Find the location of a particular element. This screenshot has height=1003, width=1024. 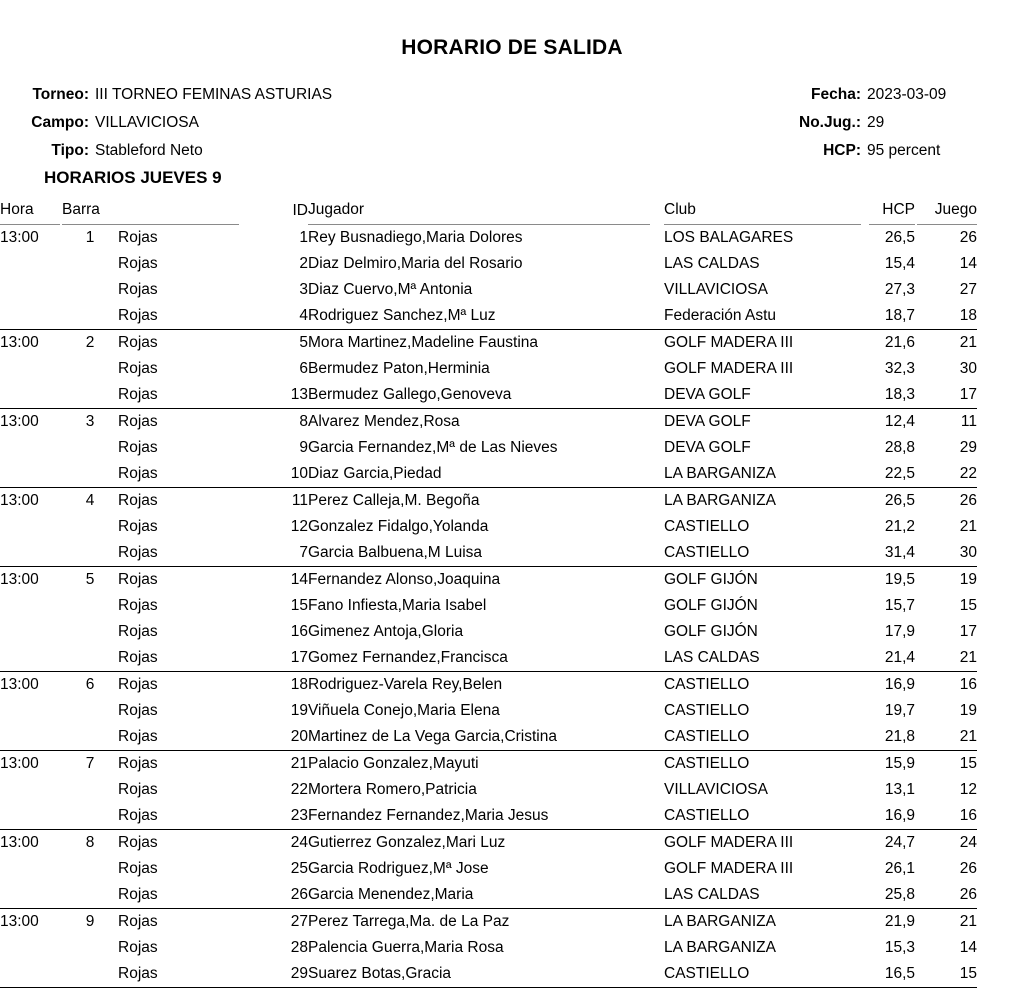

cell-id: 9 is located at coordinates (303, 447).